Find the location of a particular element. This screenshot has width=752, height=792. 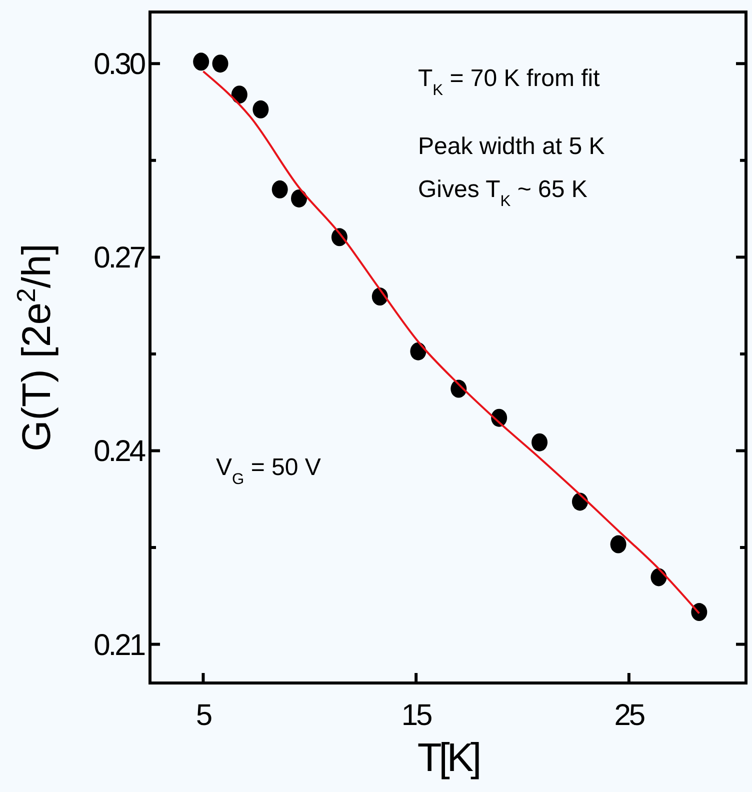

x-axis-title: T[K] is located at coordinates (448, 758).